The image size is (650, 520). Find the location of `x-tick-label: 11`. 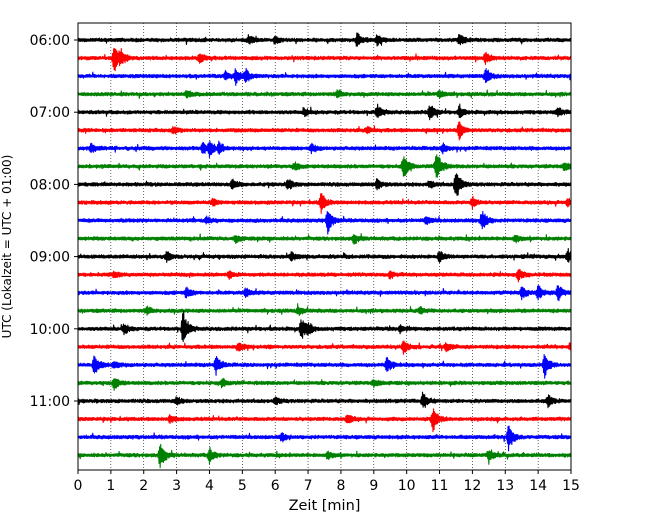

x-tick-label: 11 is located at coordinates (440, 486).